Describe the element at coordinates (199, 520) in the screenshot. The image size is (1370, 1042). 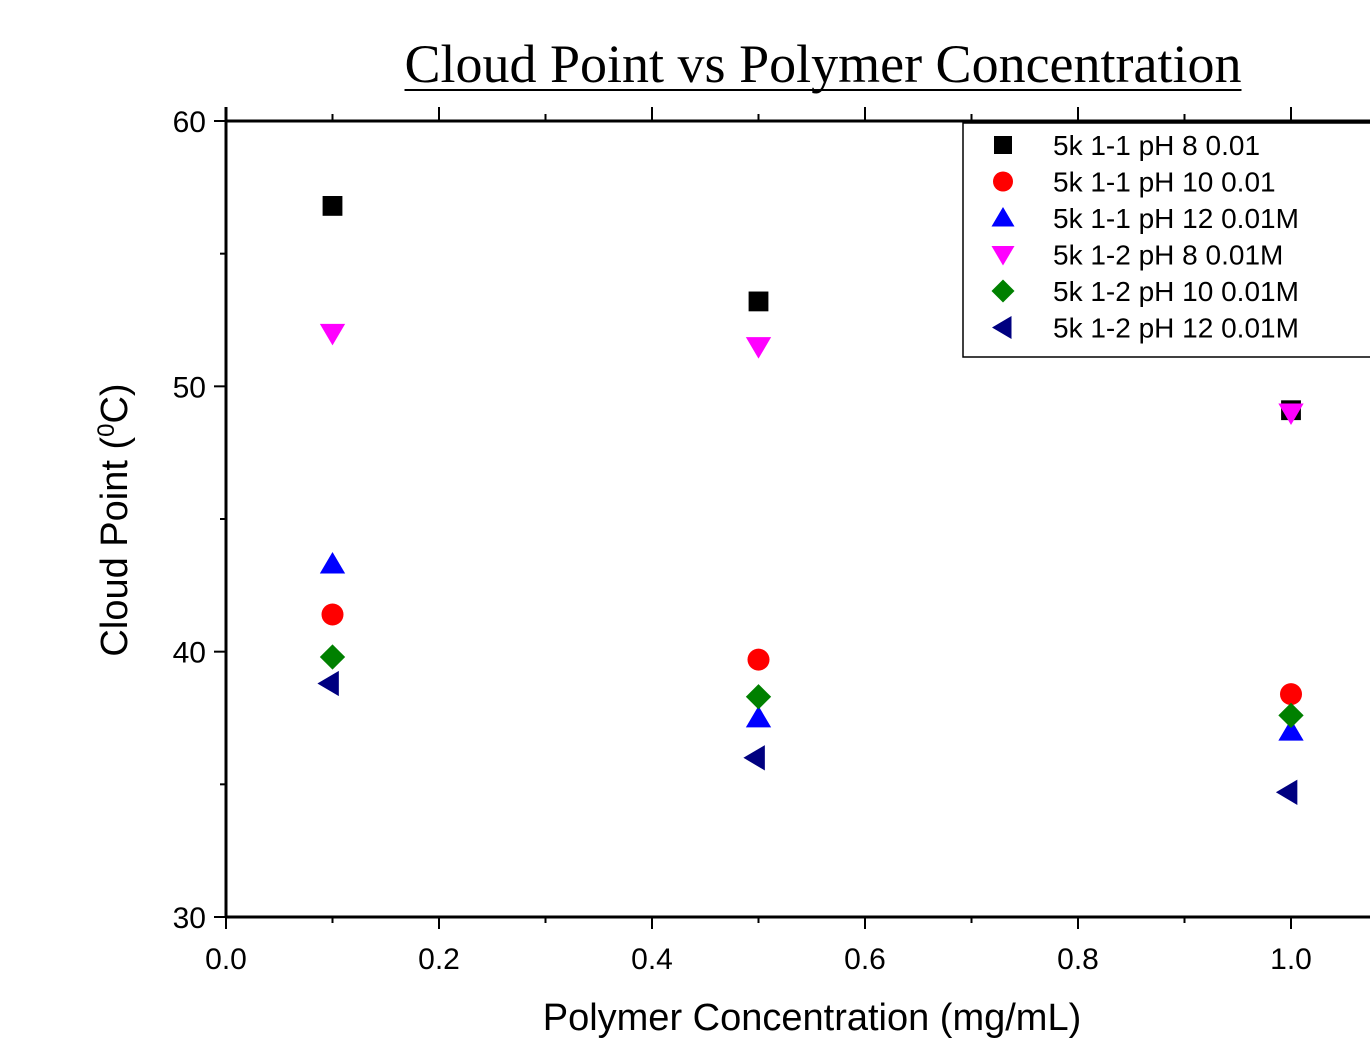
I see `y-axis-ticks: 30 40 50 60` at that location.